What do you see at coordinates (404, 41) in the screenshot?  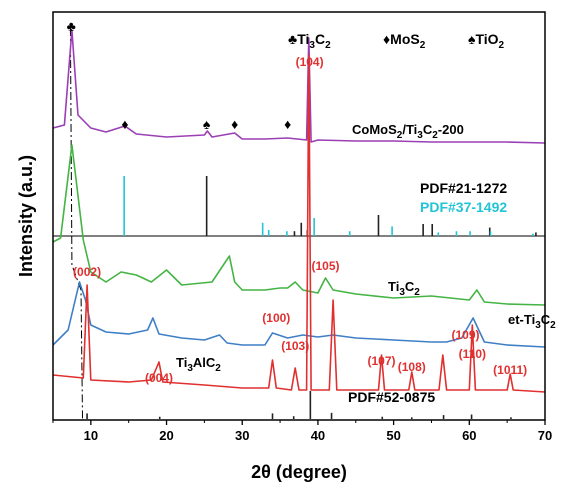 I see `legend-entry: ♦MoS2` at bounding box center [404, 41].